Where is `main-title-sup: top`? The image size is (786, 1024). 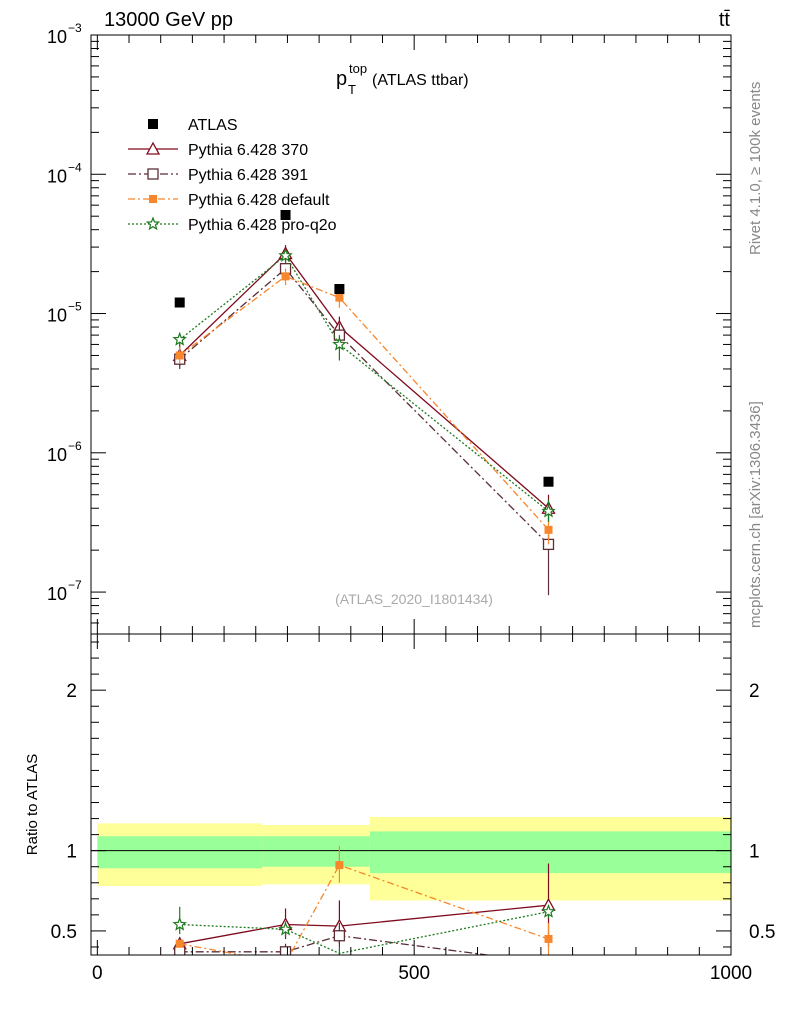
main-title-sup: top is located at coordinates (358, 68).